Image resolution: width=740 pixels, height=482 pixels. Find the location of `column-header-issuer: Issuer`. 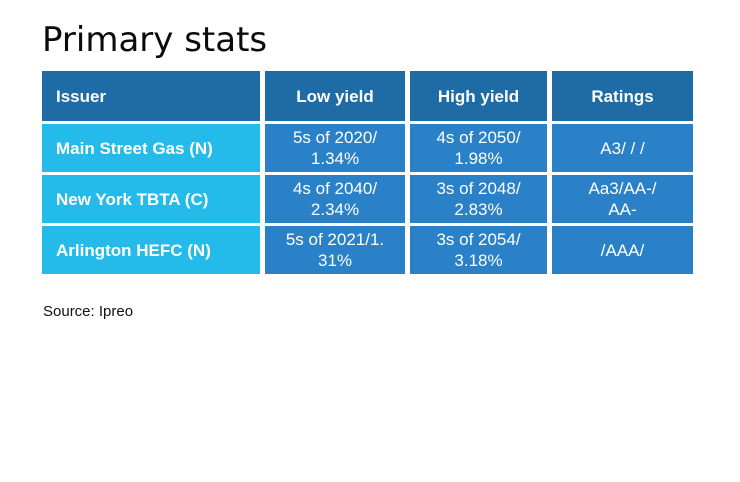

column-header-issuer: Issuer is located at coordinates (151, 96).